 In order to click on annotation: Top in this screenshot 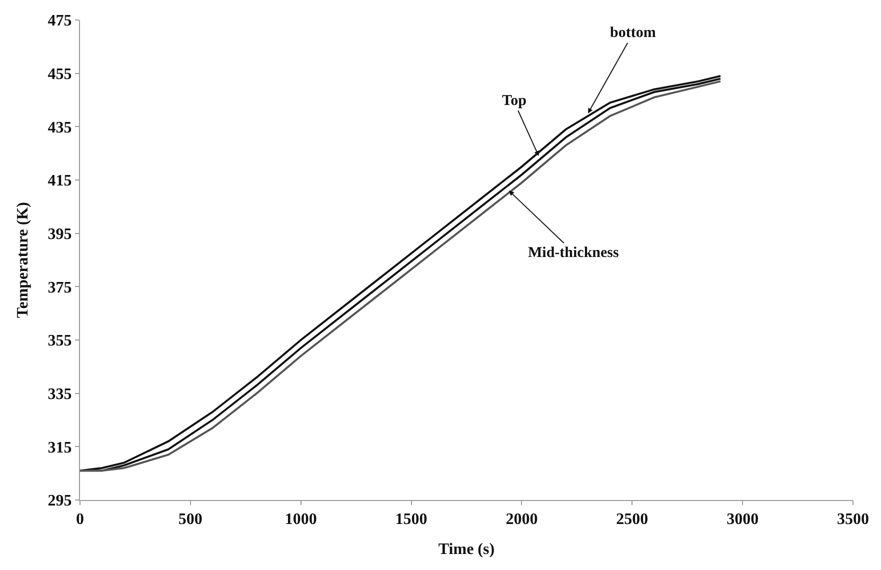, I will do `click(514, 101)`.